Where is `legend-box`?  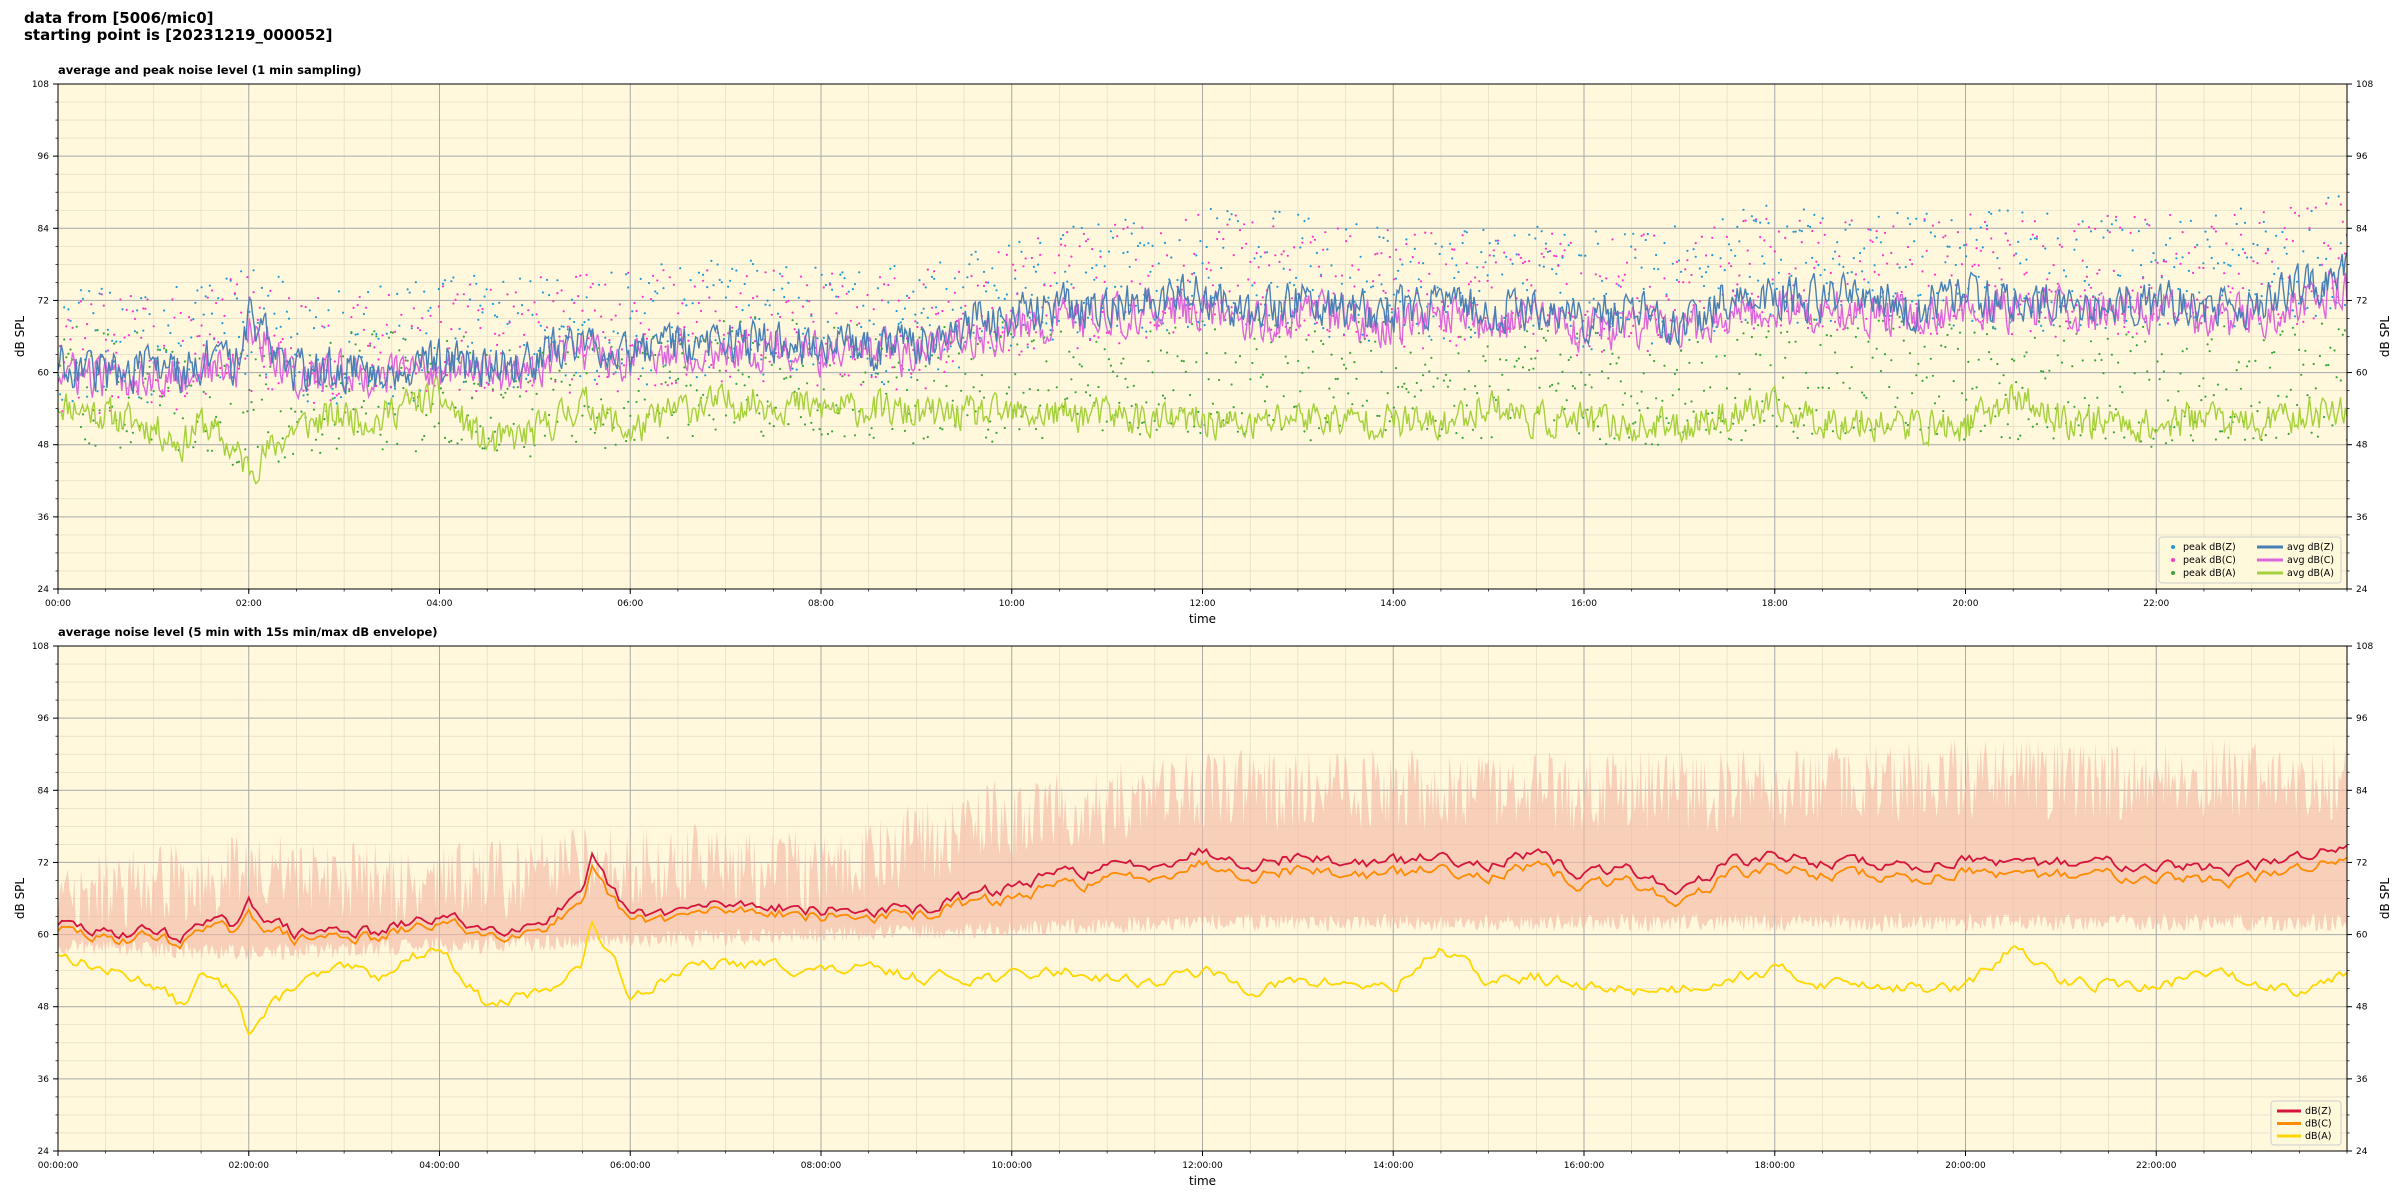 legend-box is located at coordinates (2250, 560).